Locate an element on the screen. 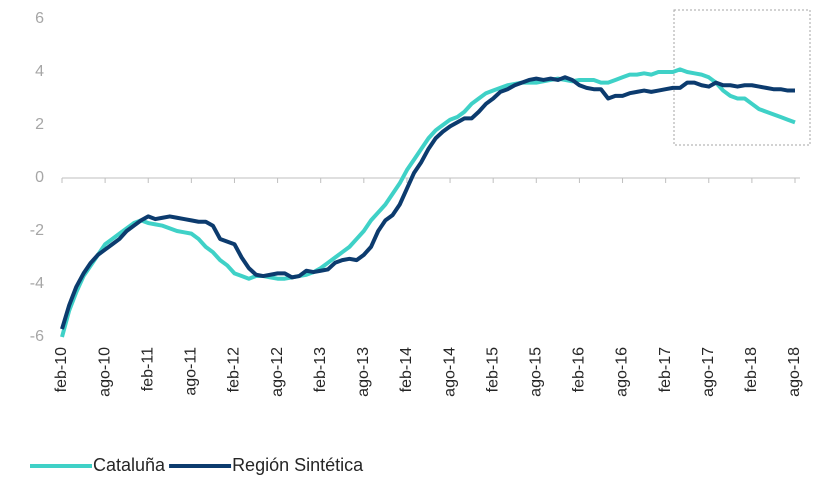 This screenshot has width=814, height=484. legend-label: Región Sintética is located at coordinates (298, 465).